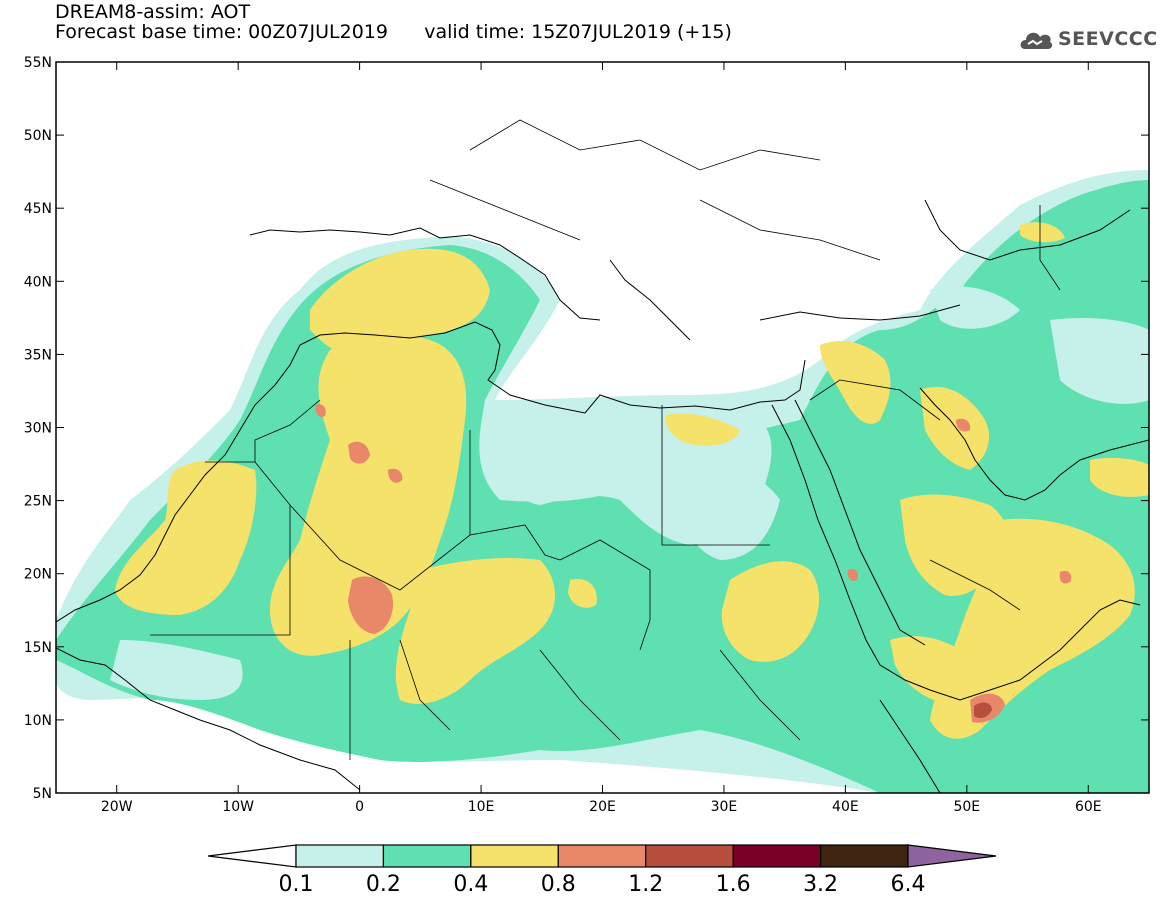 The image size is (1165, 905). I want to click on colorbar-label: 3.2, so click(820, 884).